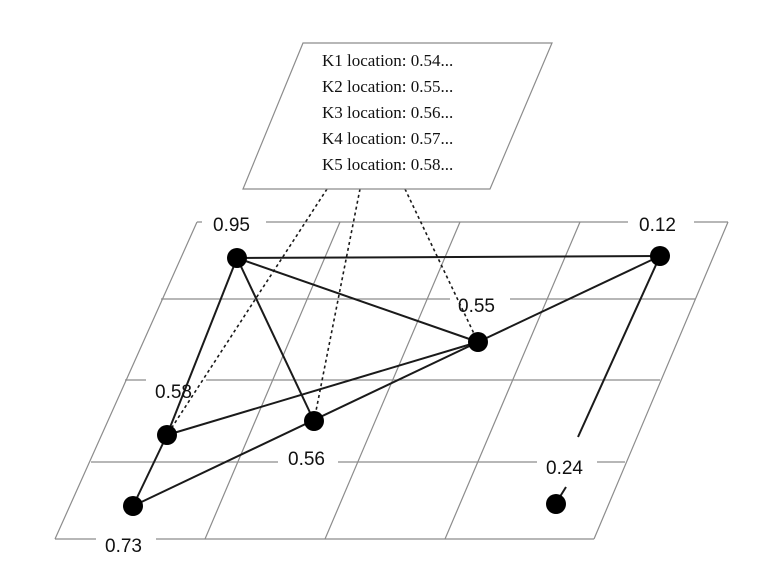 This screenshot has height=567, width=776. I want to click on node-n1, so click(237, 258).